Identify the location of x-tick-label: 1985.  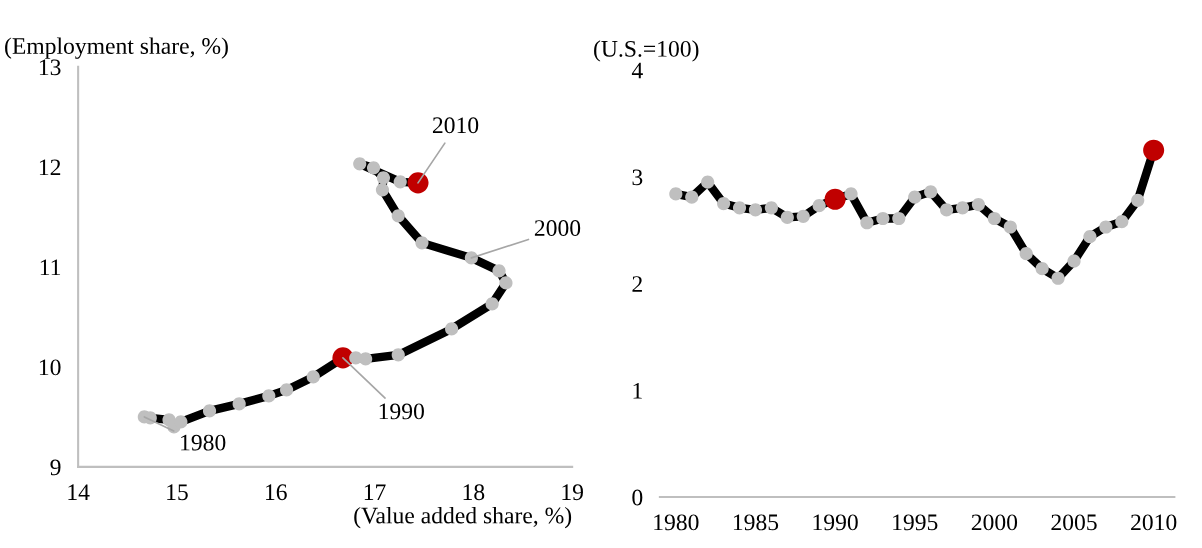
(756, 522).